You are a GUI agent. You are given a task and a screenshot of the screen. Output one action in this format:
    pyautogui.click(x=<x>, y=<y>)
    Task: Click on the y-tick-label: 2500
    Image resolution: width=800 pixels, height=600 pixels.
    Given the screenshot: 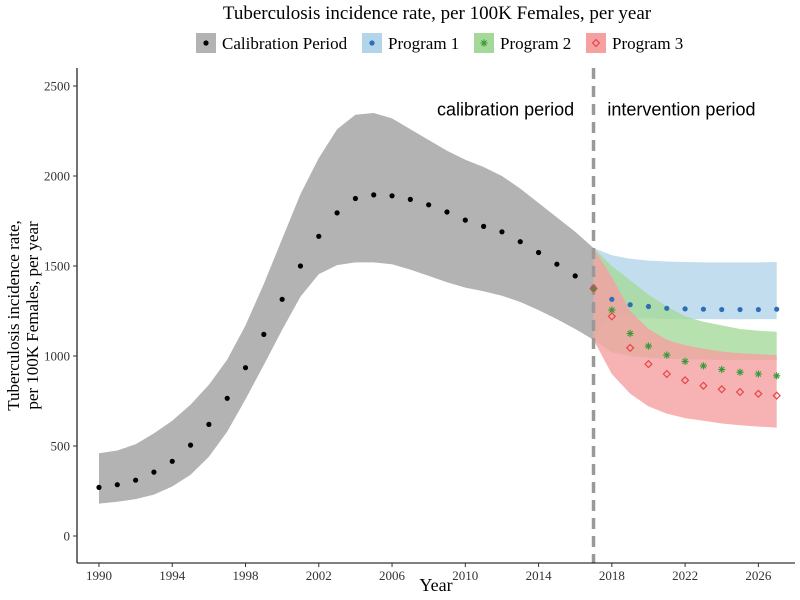 What is the action you would take?
    pyautogui.click(x=57, y=86)
    